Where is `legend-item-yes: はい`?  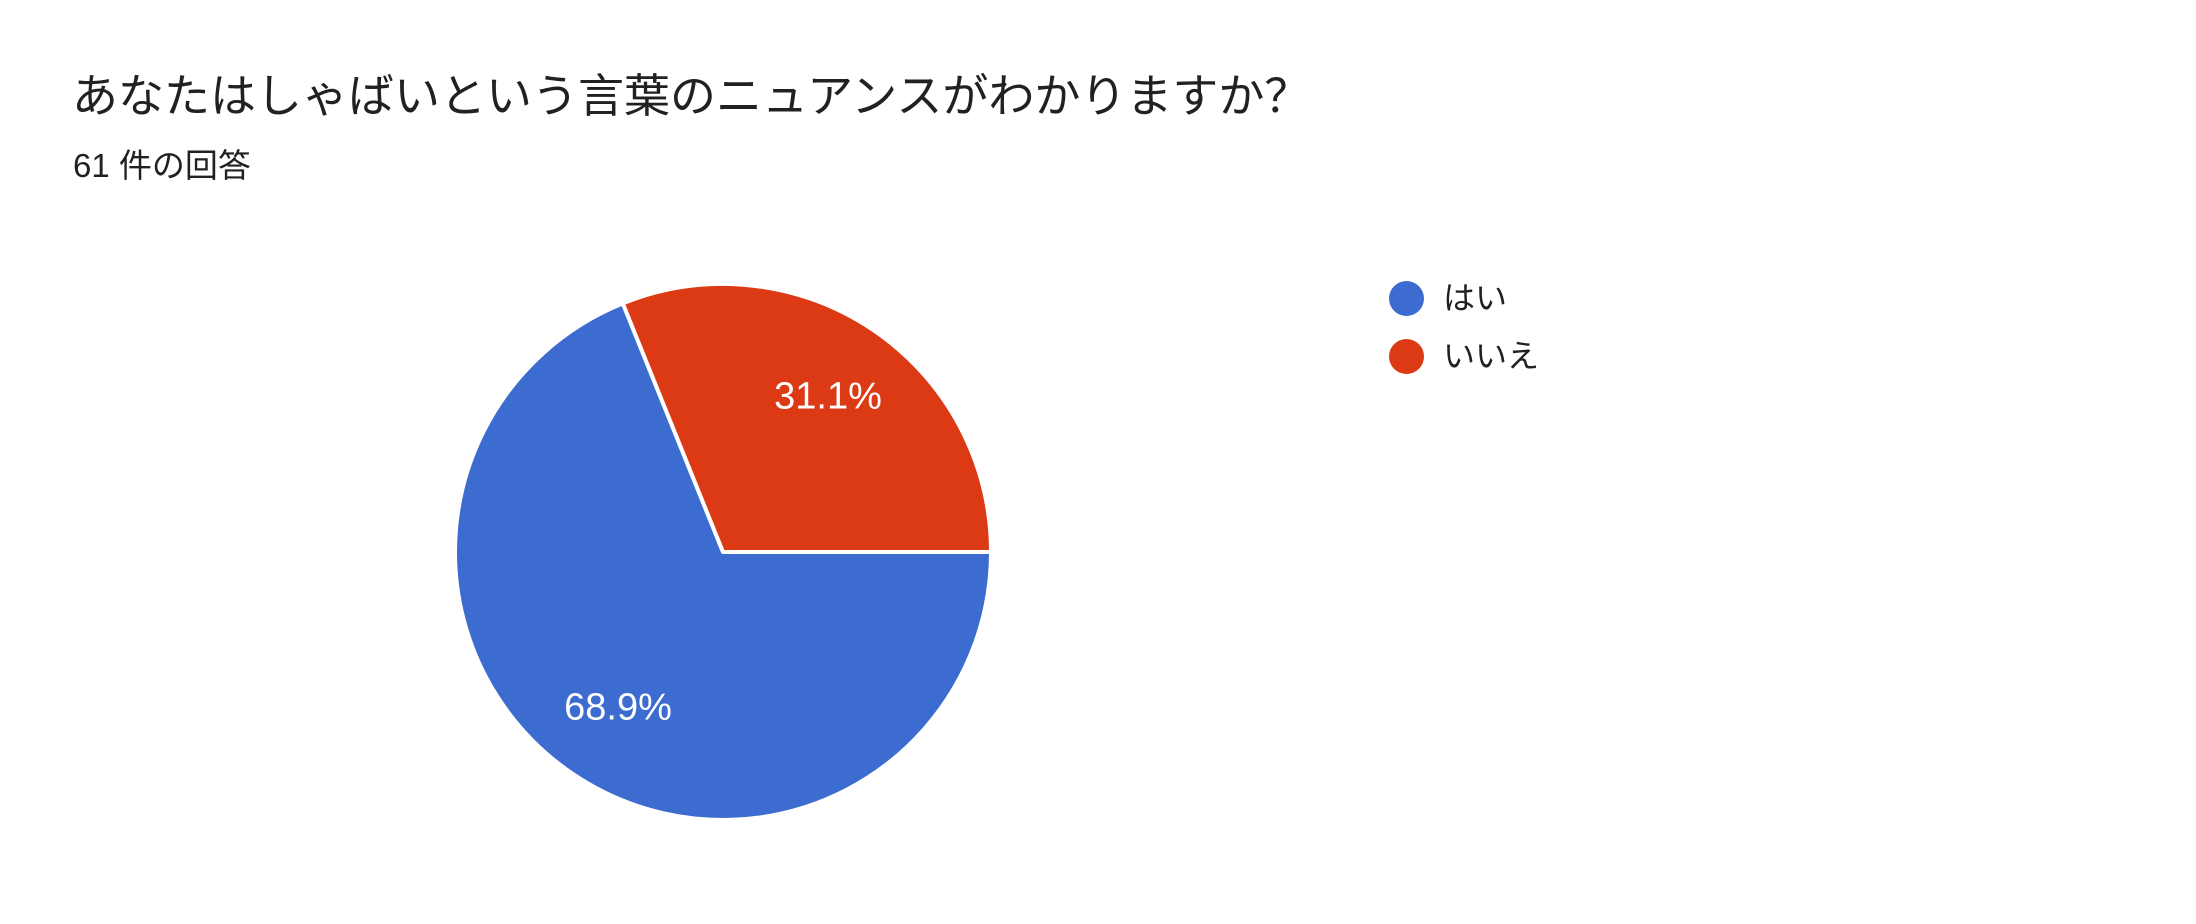
legend-item-yes: はい is located at coordinates (1464, 298).